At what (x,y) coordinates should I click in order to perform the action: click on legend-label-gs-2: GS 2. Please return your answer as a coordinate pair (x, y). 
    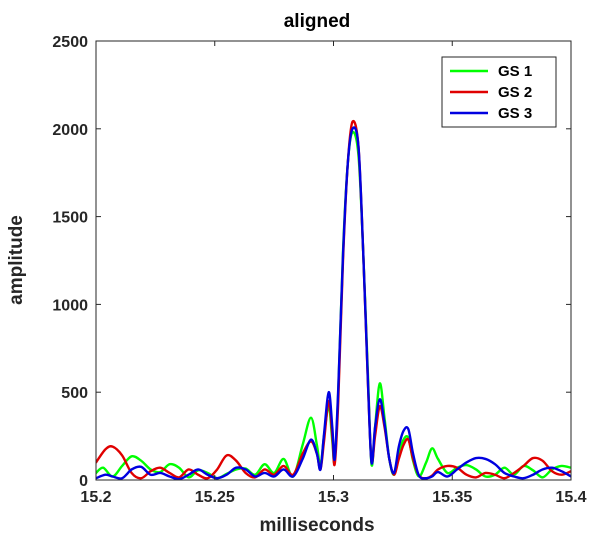
    Looking at the image, I should click on (515, 92).